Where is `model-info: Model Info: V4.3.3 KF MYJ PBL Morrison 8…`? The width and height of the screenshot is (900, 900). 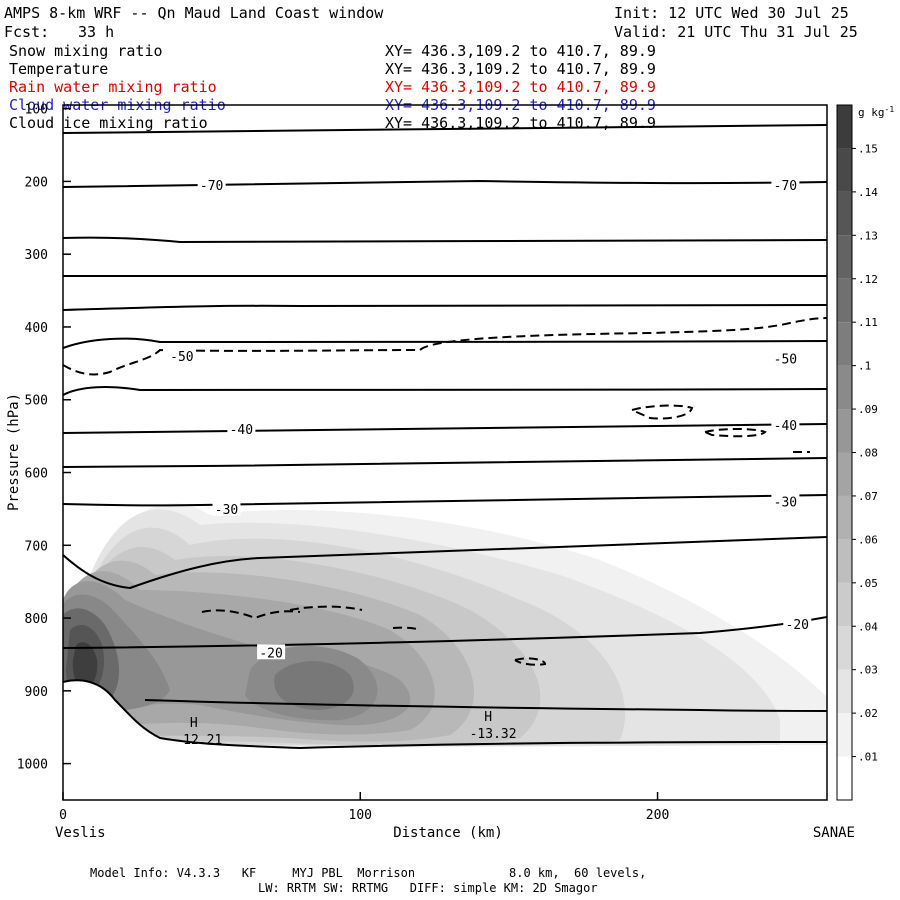 model-info: Model Info: V4.3.3 KF MYJ PBL Morrison 8… is located at coordinates (368, 873).